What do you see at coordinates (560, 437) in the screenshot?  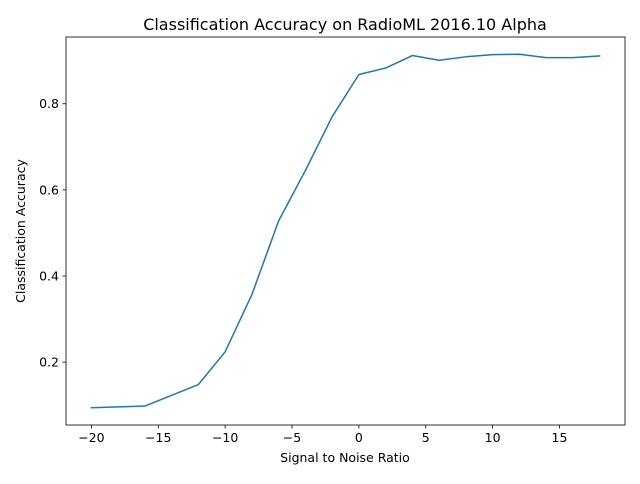 I see `x-tick-label: 15` at bounding box center [560, 437].